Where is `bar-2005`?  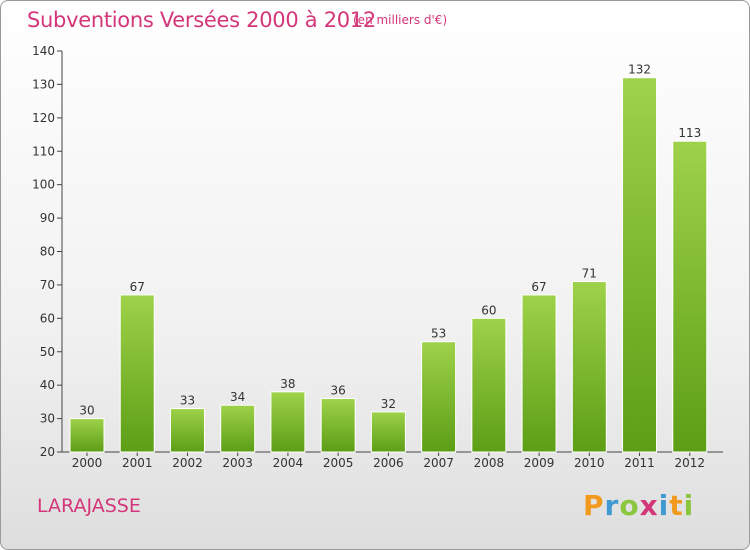 bar-2005 is located at coordinates (338, 425).